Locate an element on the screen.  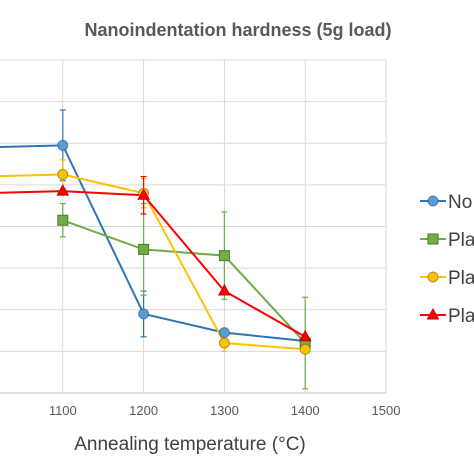
legend: No Pla Pla Pla is located at coordinates (447, 259).